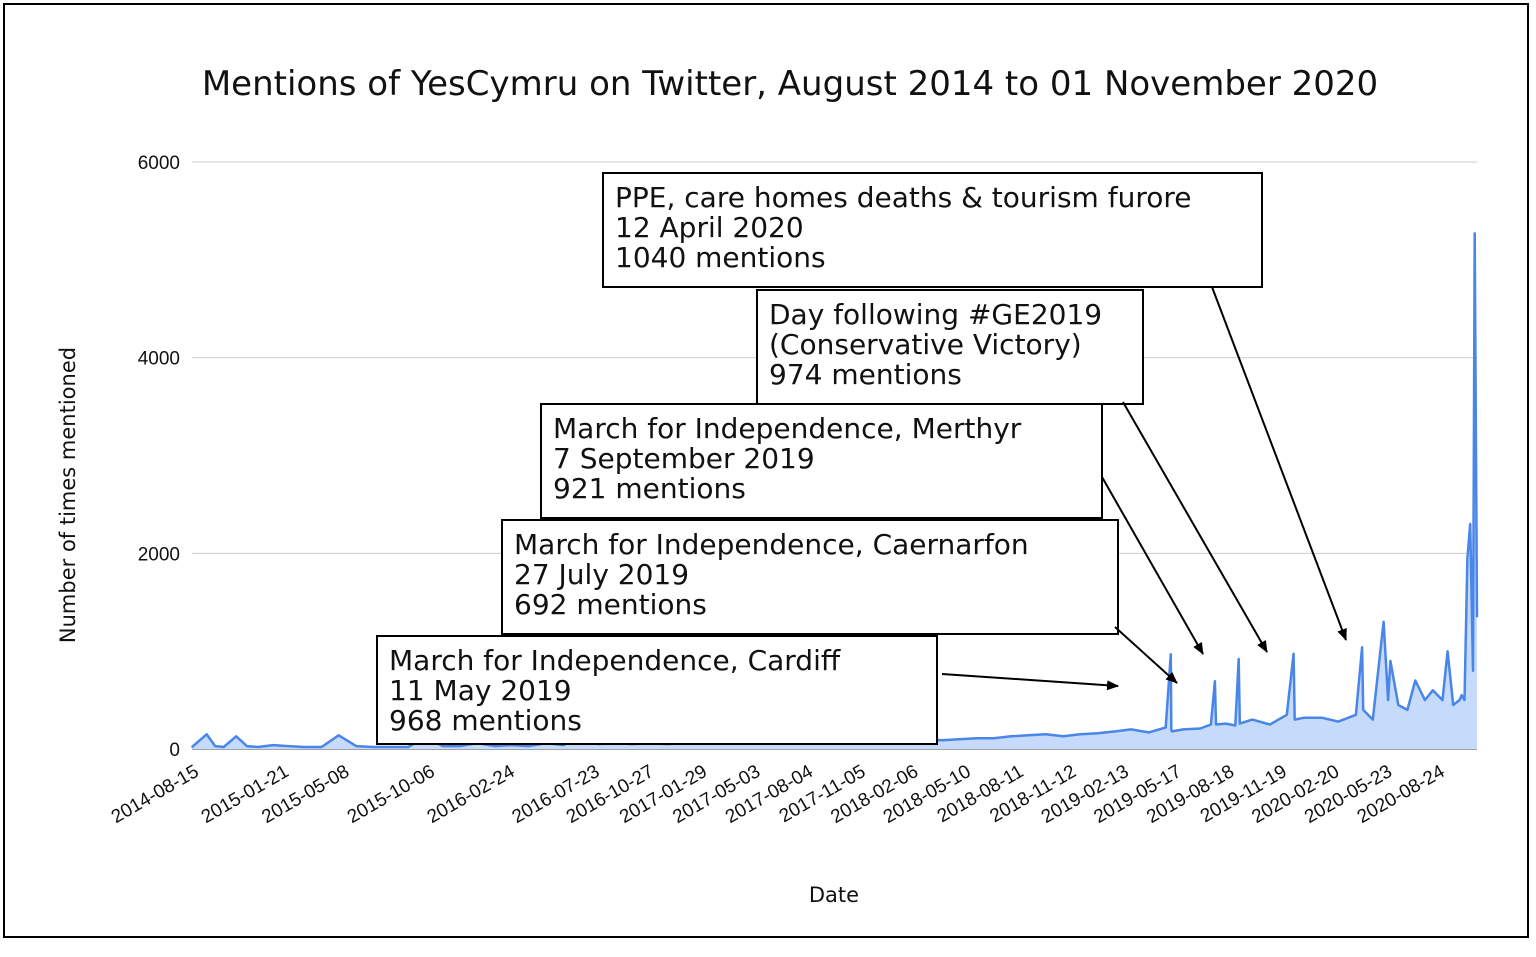  Describe the element at coordinates (865, 374) in the screenshot. I see `annotation-text: 974 mentions` at that location.